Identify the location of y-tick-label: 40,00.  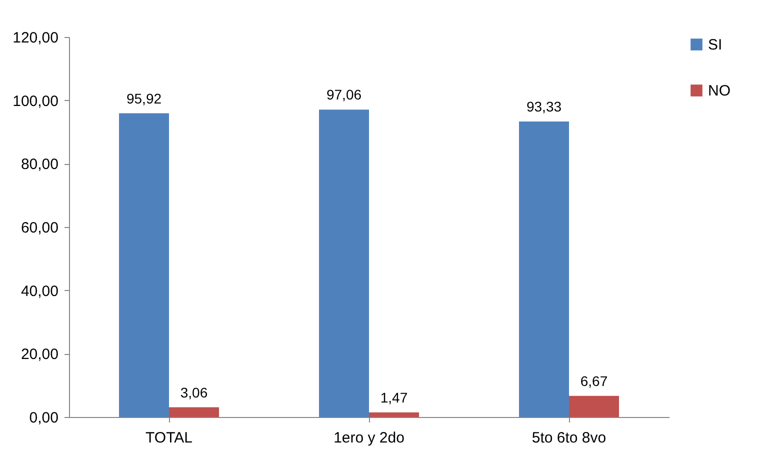
(39, 291).